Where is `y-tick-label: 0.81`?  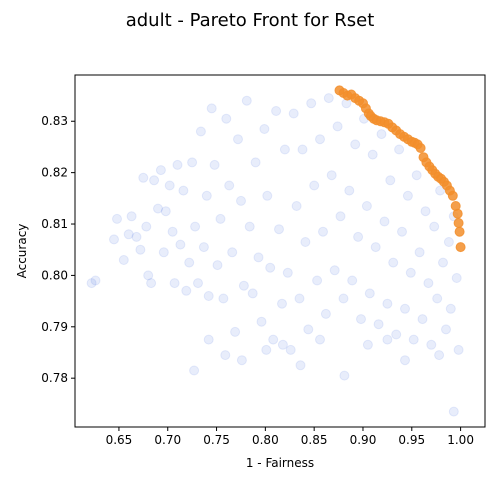
y-tick-label: 0.81 is located at coordinates (54, 224).